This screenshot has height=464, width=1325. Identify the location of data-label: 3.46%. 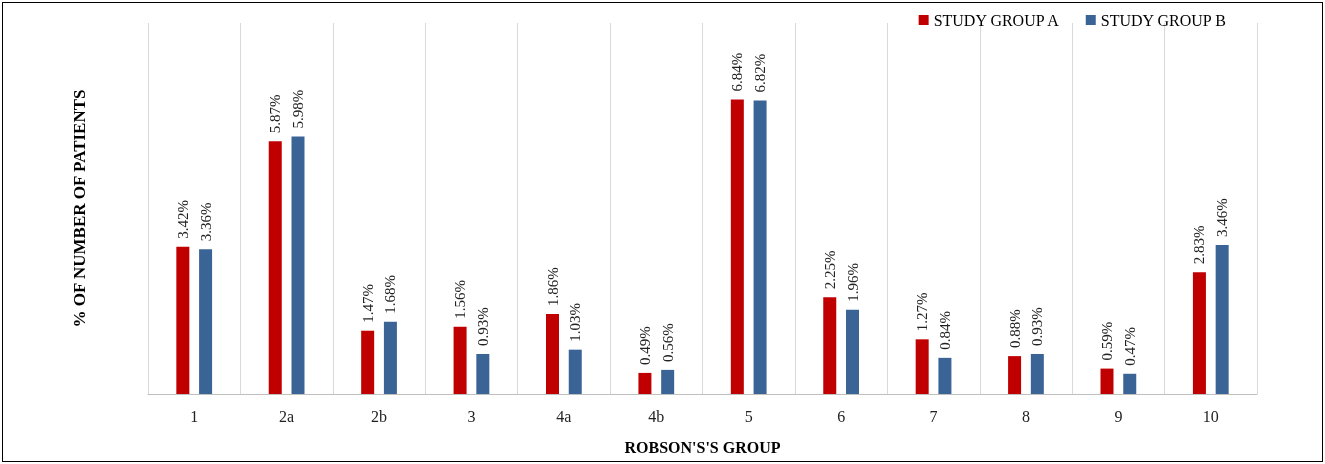
(1222, 218).